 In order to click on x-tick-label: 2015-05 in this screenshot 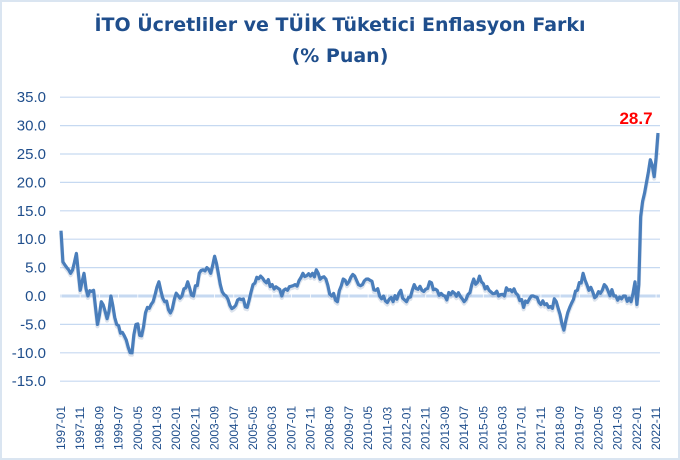, I will do `click(483, 428)`.